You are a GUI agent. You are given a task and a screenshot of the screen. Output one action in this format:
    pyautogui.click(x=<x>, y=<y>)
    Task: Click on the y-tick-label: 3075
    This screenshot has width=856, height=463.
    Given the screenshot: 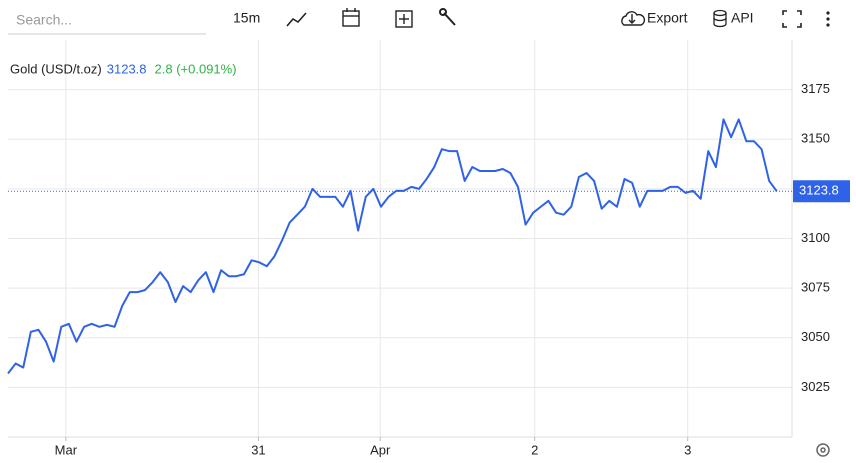 What is the action you would take?
    pyautogui.click(x=815, y=287)
    